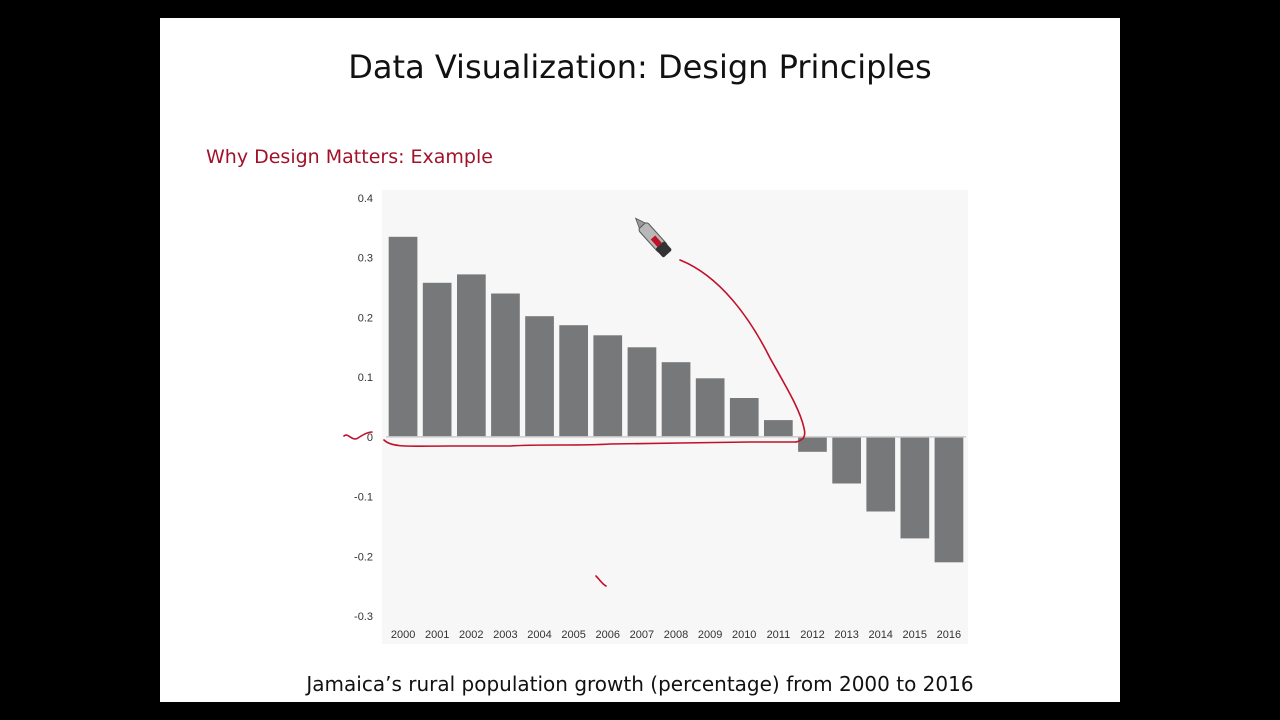 The image size is (1280, 720). I want to click on ink-baseline-stroke, so click(590, 443).